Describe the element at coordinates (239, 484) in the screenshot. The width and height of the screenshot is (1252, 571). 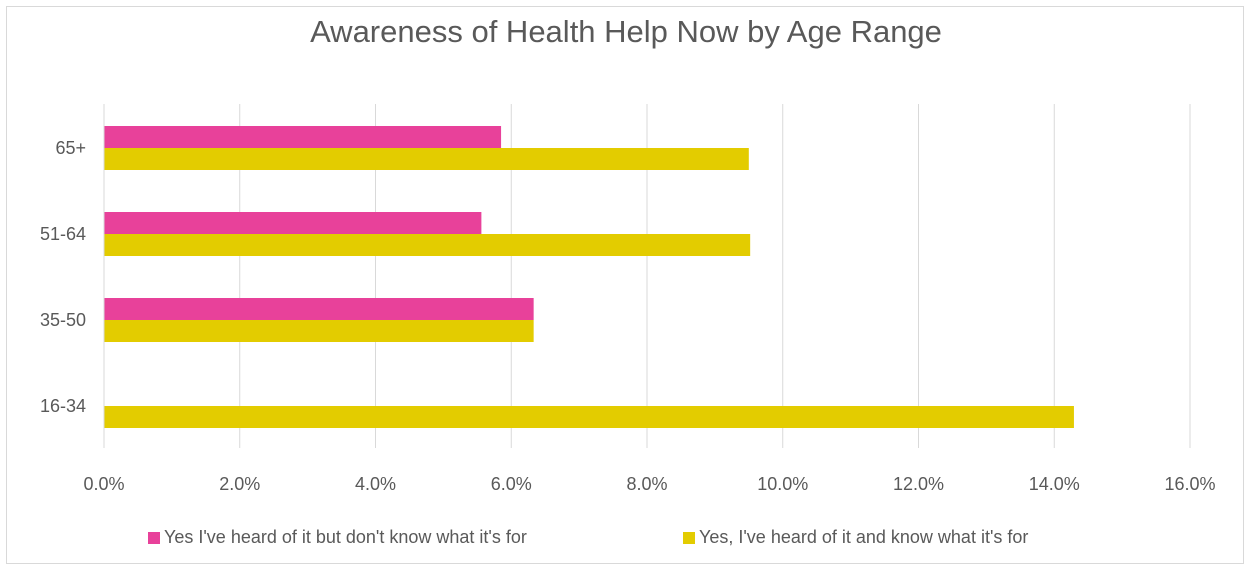
I see `x-tick-label: 2.0%` at that location.